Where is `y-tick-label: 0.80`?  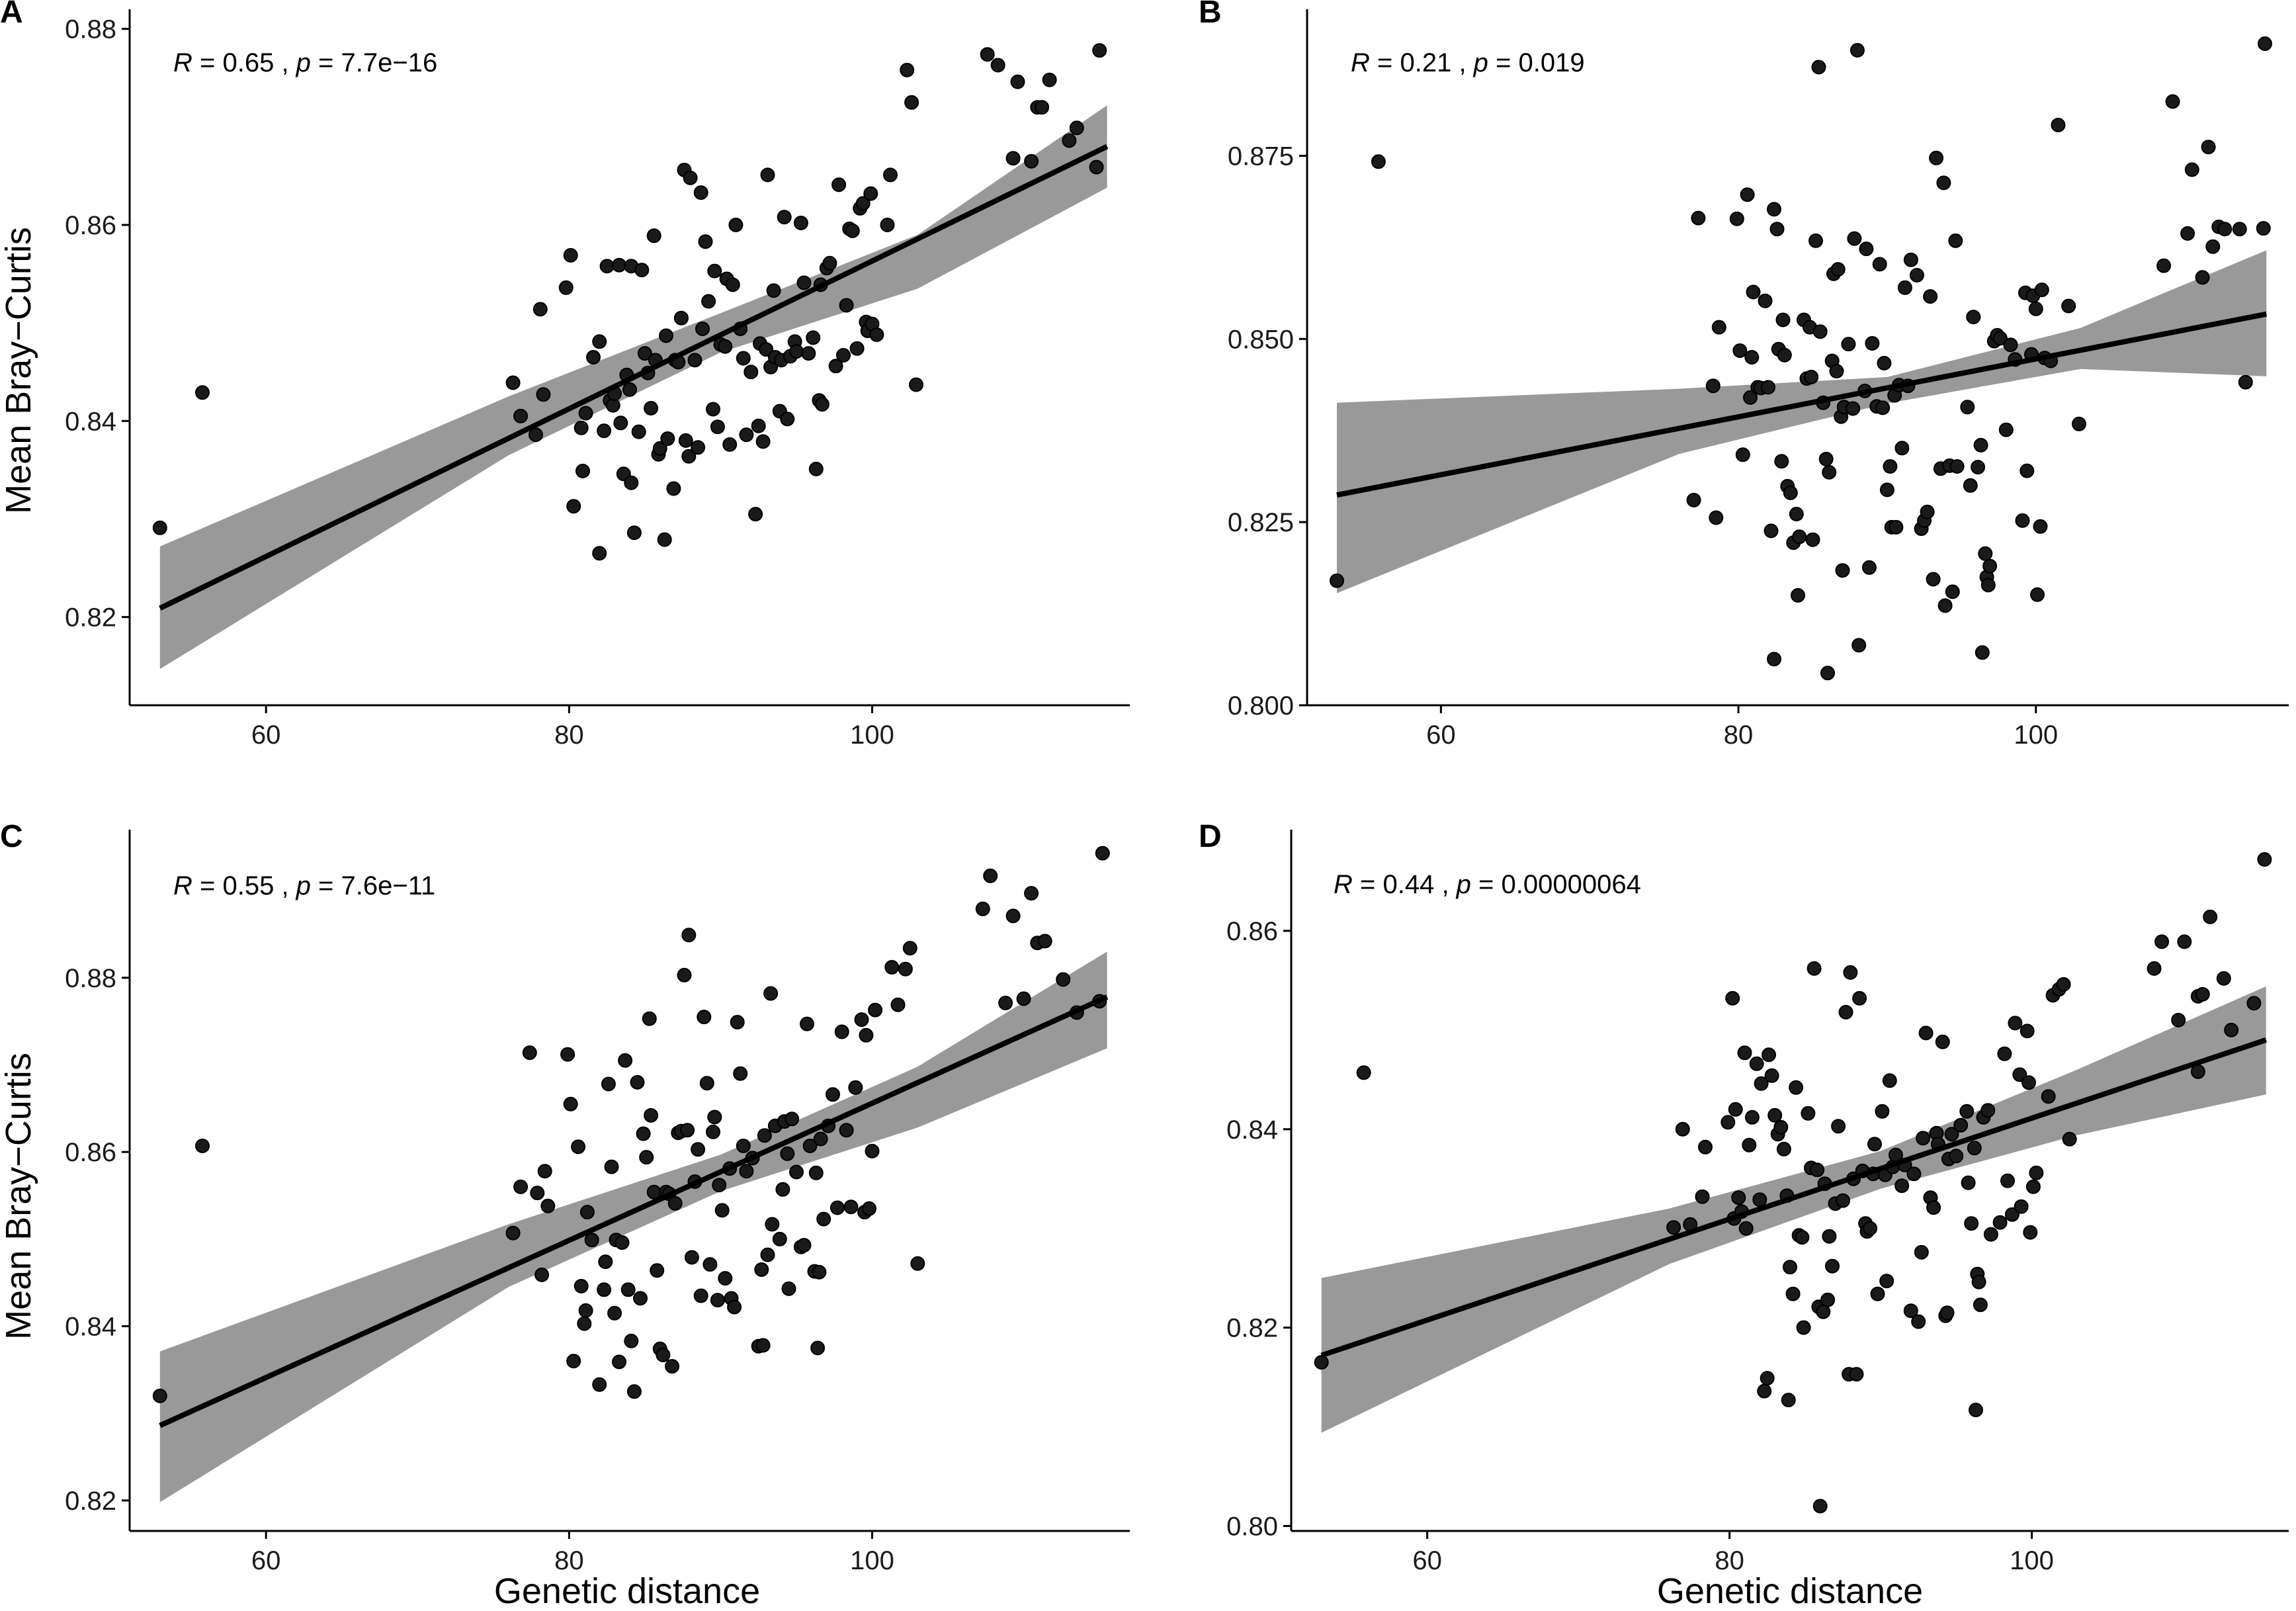 y-tick-label: 0.80 is located at coordinates (1252, 1527).